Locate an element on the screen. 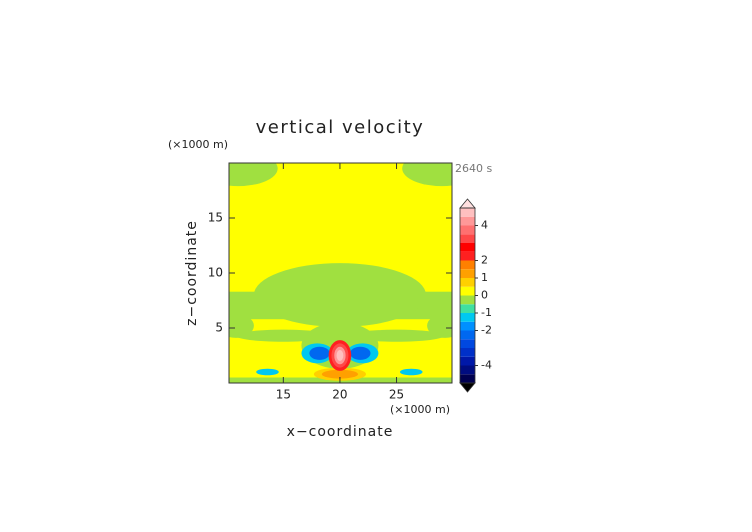 The width and height of the screenshot is (752, 532). colorbar-tick-label: 2 is located at coordinates (484, 260).